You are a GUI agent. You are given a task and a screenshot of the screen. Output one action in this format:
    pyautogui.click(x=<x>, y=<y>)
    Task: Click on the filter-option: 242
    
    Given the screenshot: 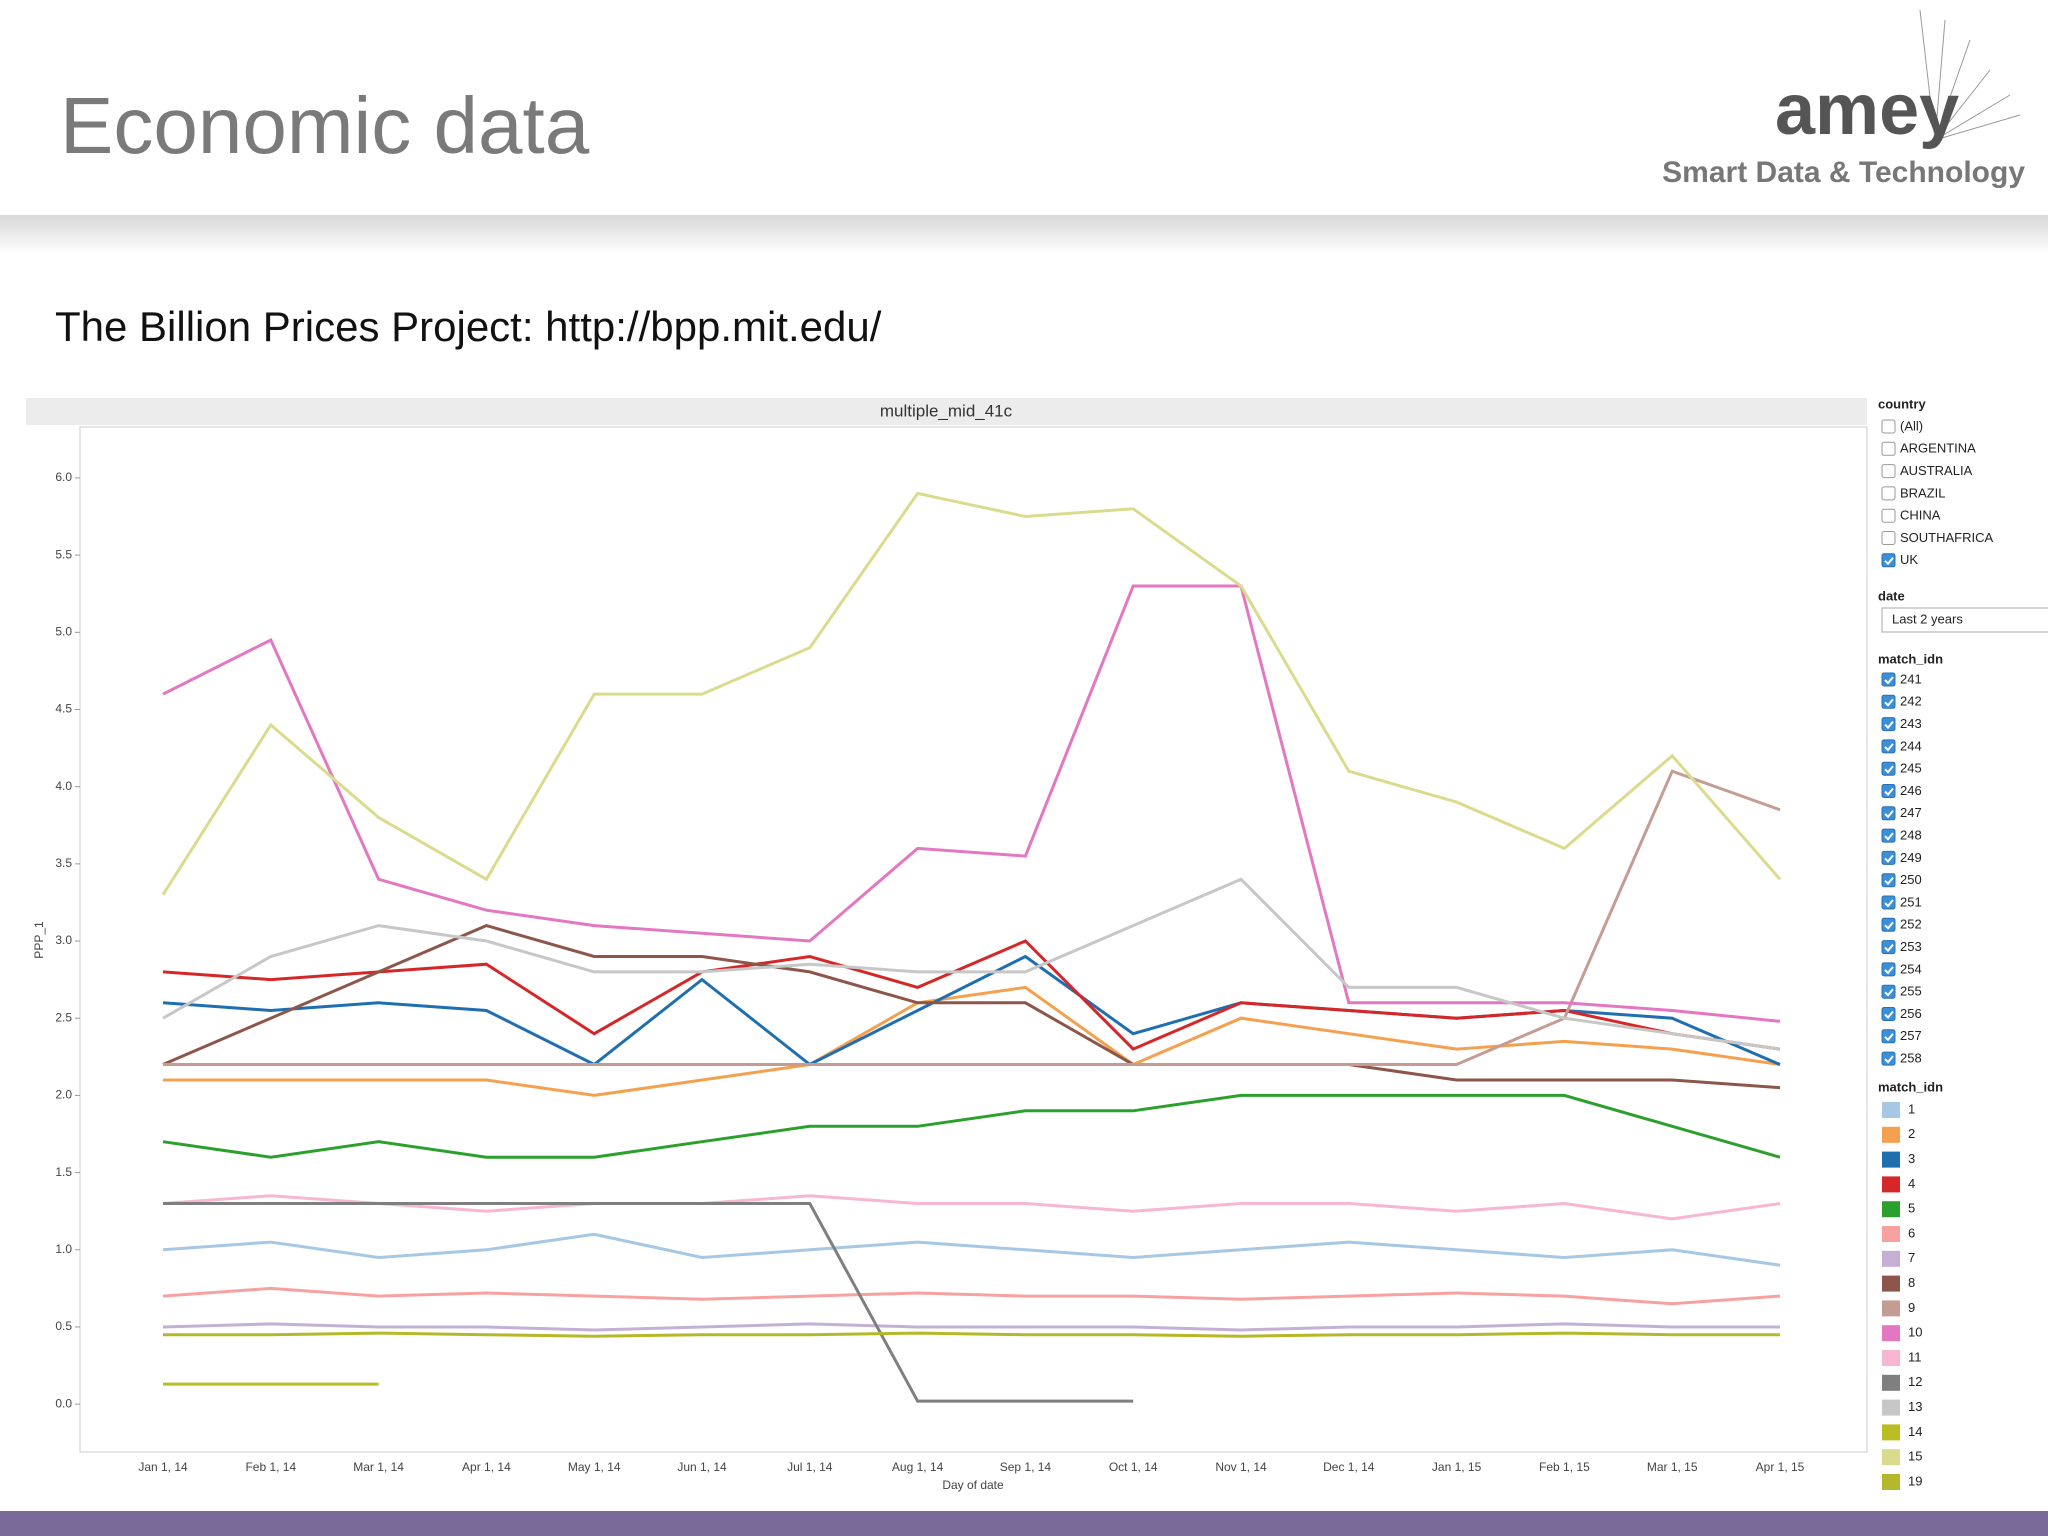 What is the action you would take?
    pyautogui.click(x=1911, y=701)
    